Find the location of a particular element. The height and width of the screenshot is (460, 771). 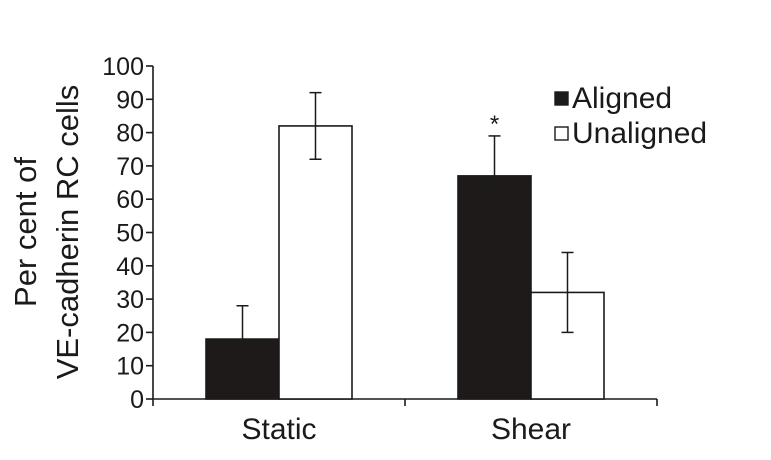

y-tick-label: 40 is located at coordinates (130, 267).